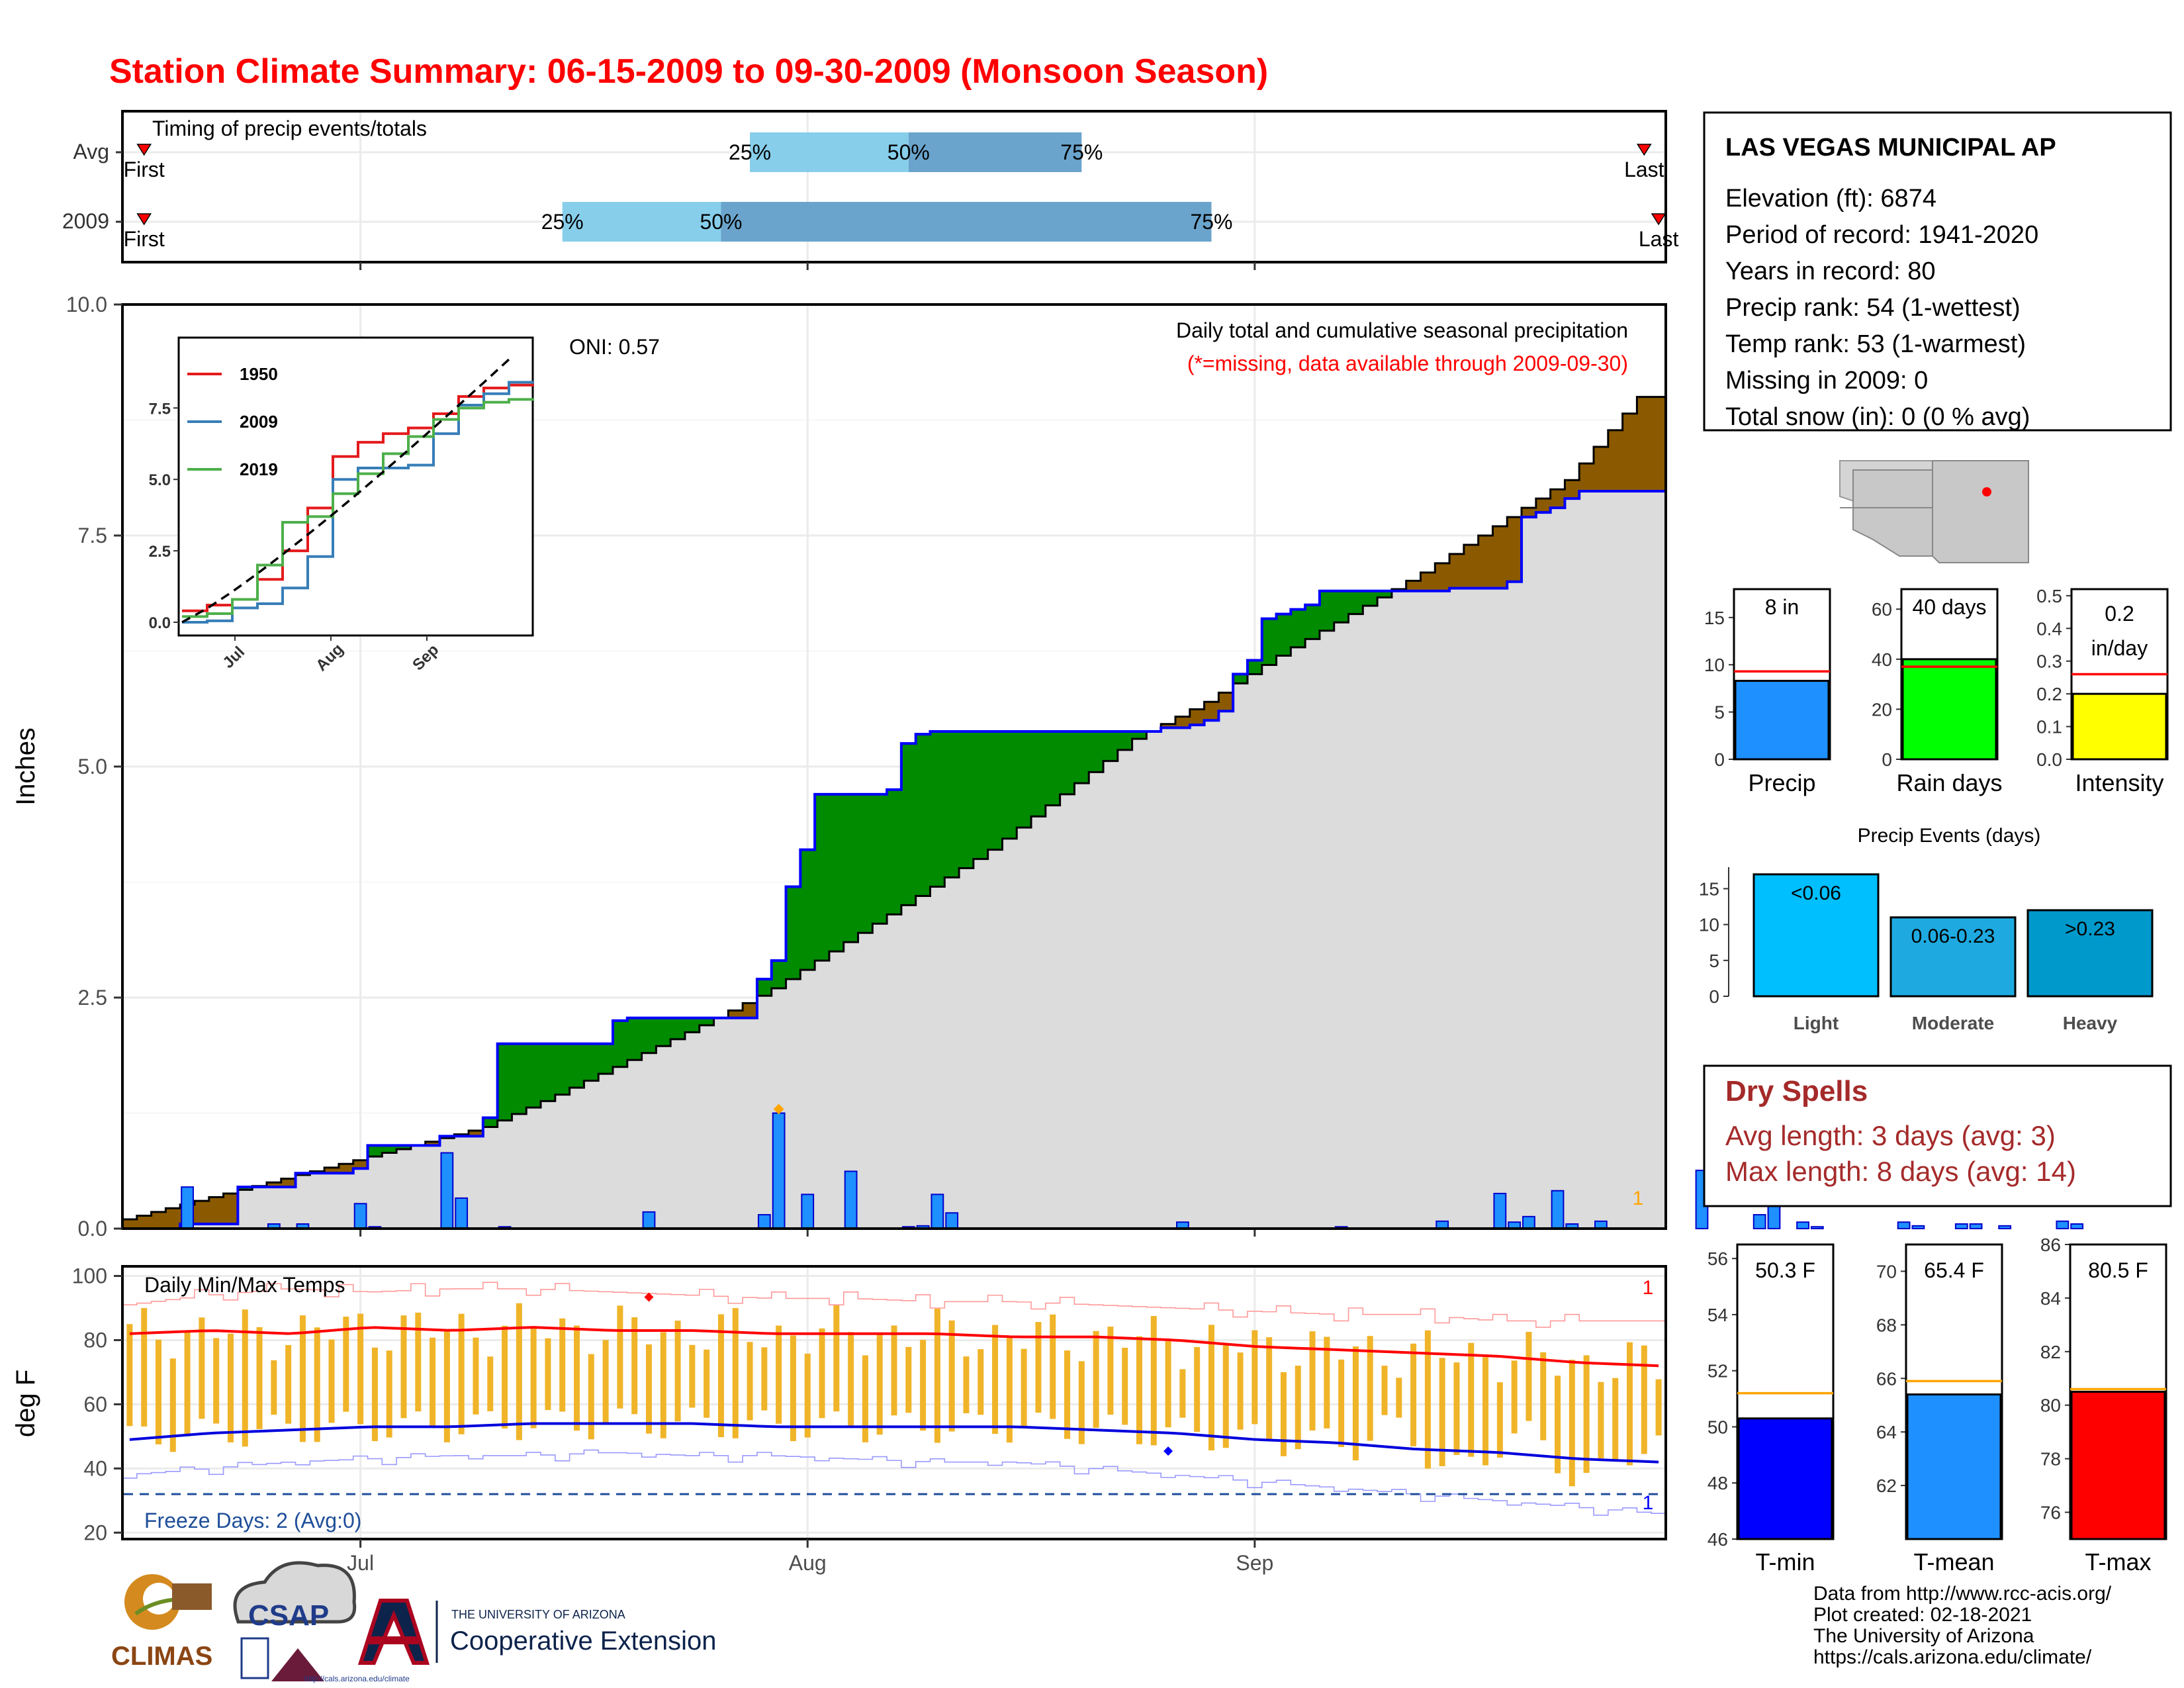  Describe the element at coordinates (259, 374) in the screenshot. I see `inset-legend-label: 1950` at that location.